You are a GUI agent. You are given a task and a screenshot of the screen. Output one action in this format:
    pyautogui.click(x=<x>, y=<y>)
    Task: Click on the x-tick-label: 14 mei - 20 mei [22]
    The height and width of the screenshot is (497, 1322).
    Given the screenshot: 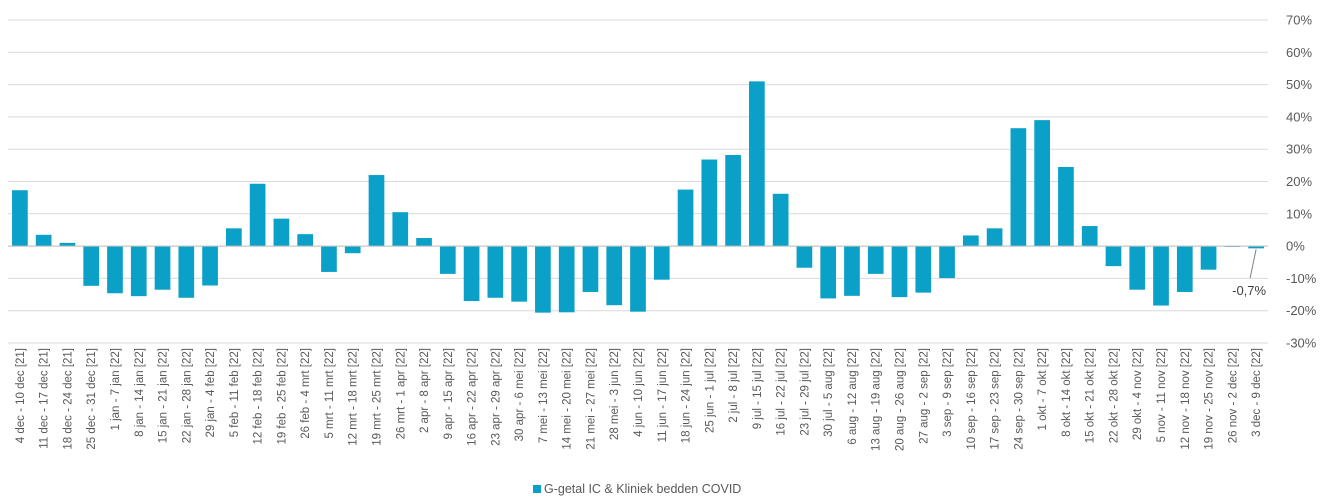 What is the action you would take?
    pyautogui.click(x=568, y=399)
    